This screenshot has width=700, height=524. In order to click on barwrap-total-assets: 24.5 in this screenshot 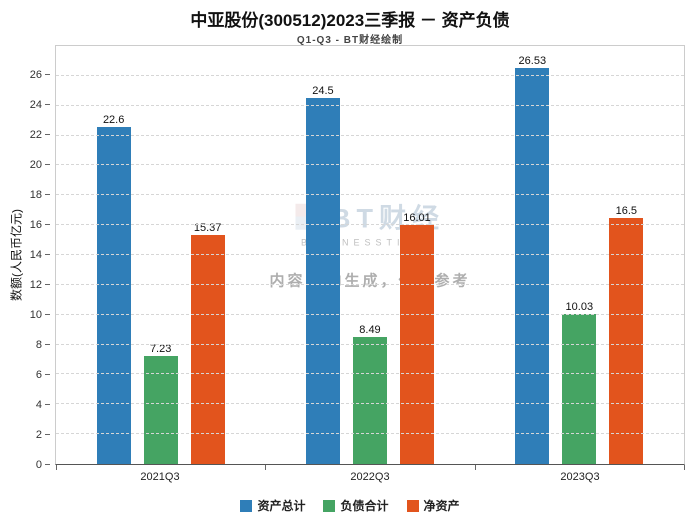, I will do `click(322, 255)`.